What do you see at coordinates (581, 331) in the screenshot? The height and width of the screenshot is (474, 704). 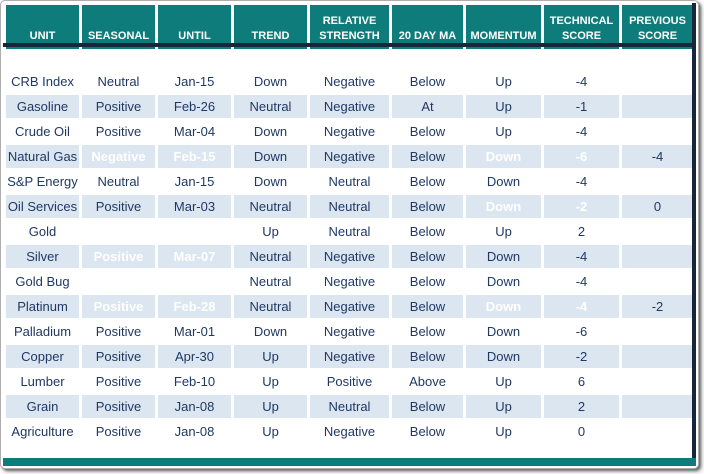 I see `cell-technical-score: -6` at bounding box center [581, 331].